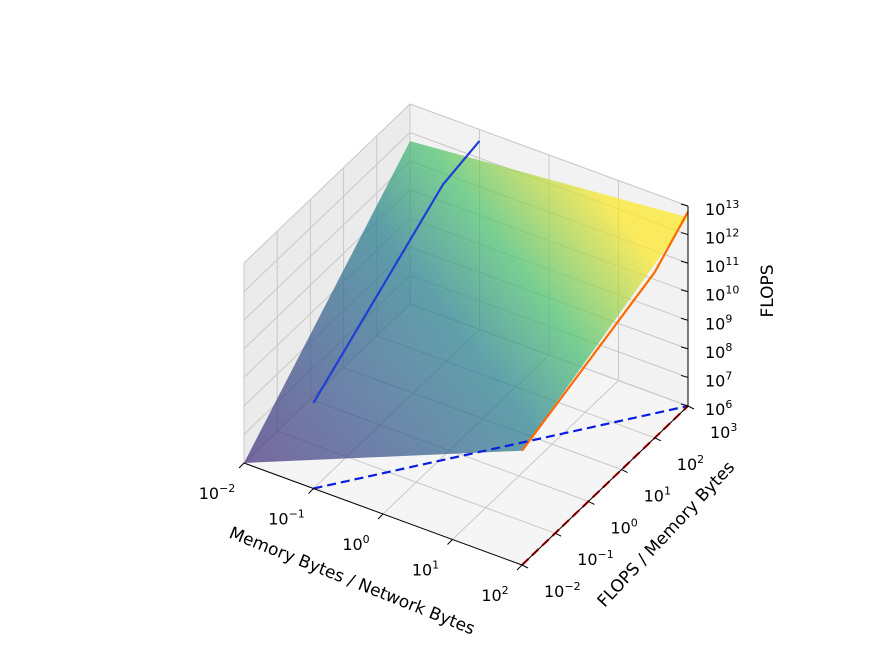 The height and width of the screenshot is (672, 896). I want to click on y-tick-label: 10⁰, so click(623, 526).